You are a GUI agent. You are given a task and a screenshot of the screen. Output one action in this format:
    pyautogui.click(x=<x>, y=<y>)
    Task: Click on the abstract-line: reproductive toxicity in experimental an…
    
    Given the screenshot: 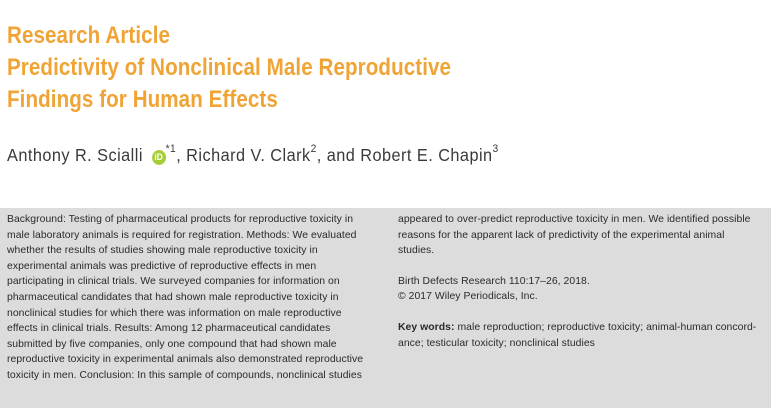 What is the action you would take?
    pyautogui.click(x=185, y=360)
    